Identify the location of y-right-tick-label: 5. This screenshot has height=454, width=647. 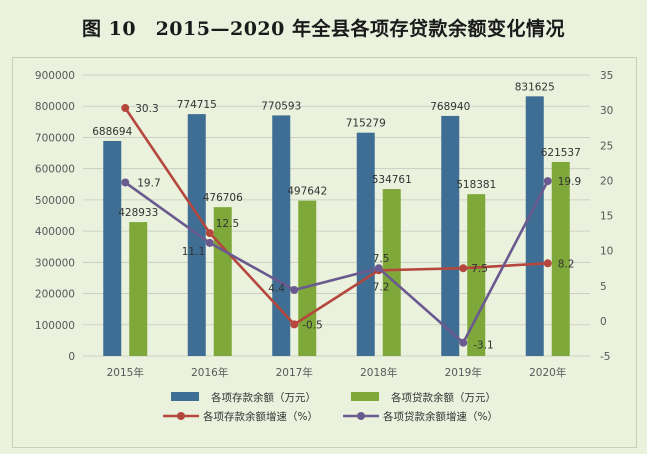
(603, 287).